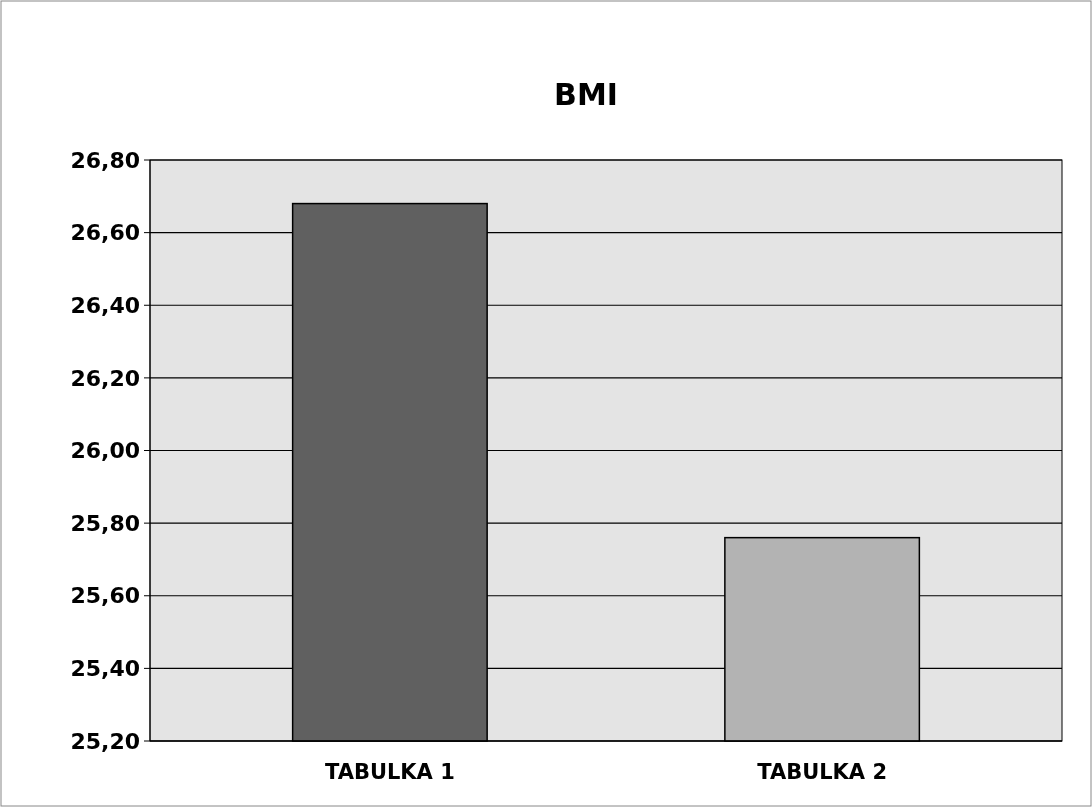  What do you see at coordinates (105, 378) in the screenshot?
I see `y-tick-label: 26,20` at bounding box center [105, 378].